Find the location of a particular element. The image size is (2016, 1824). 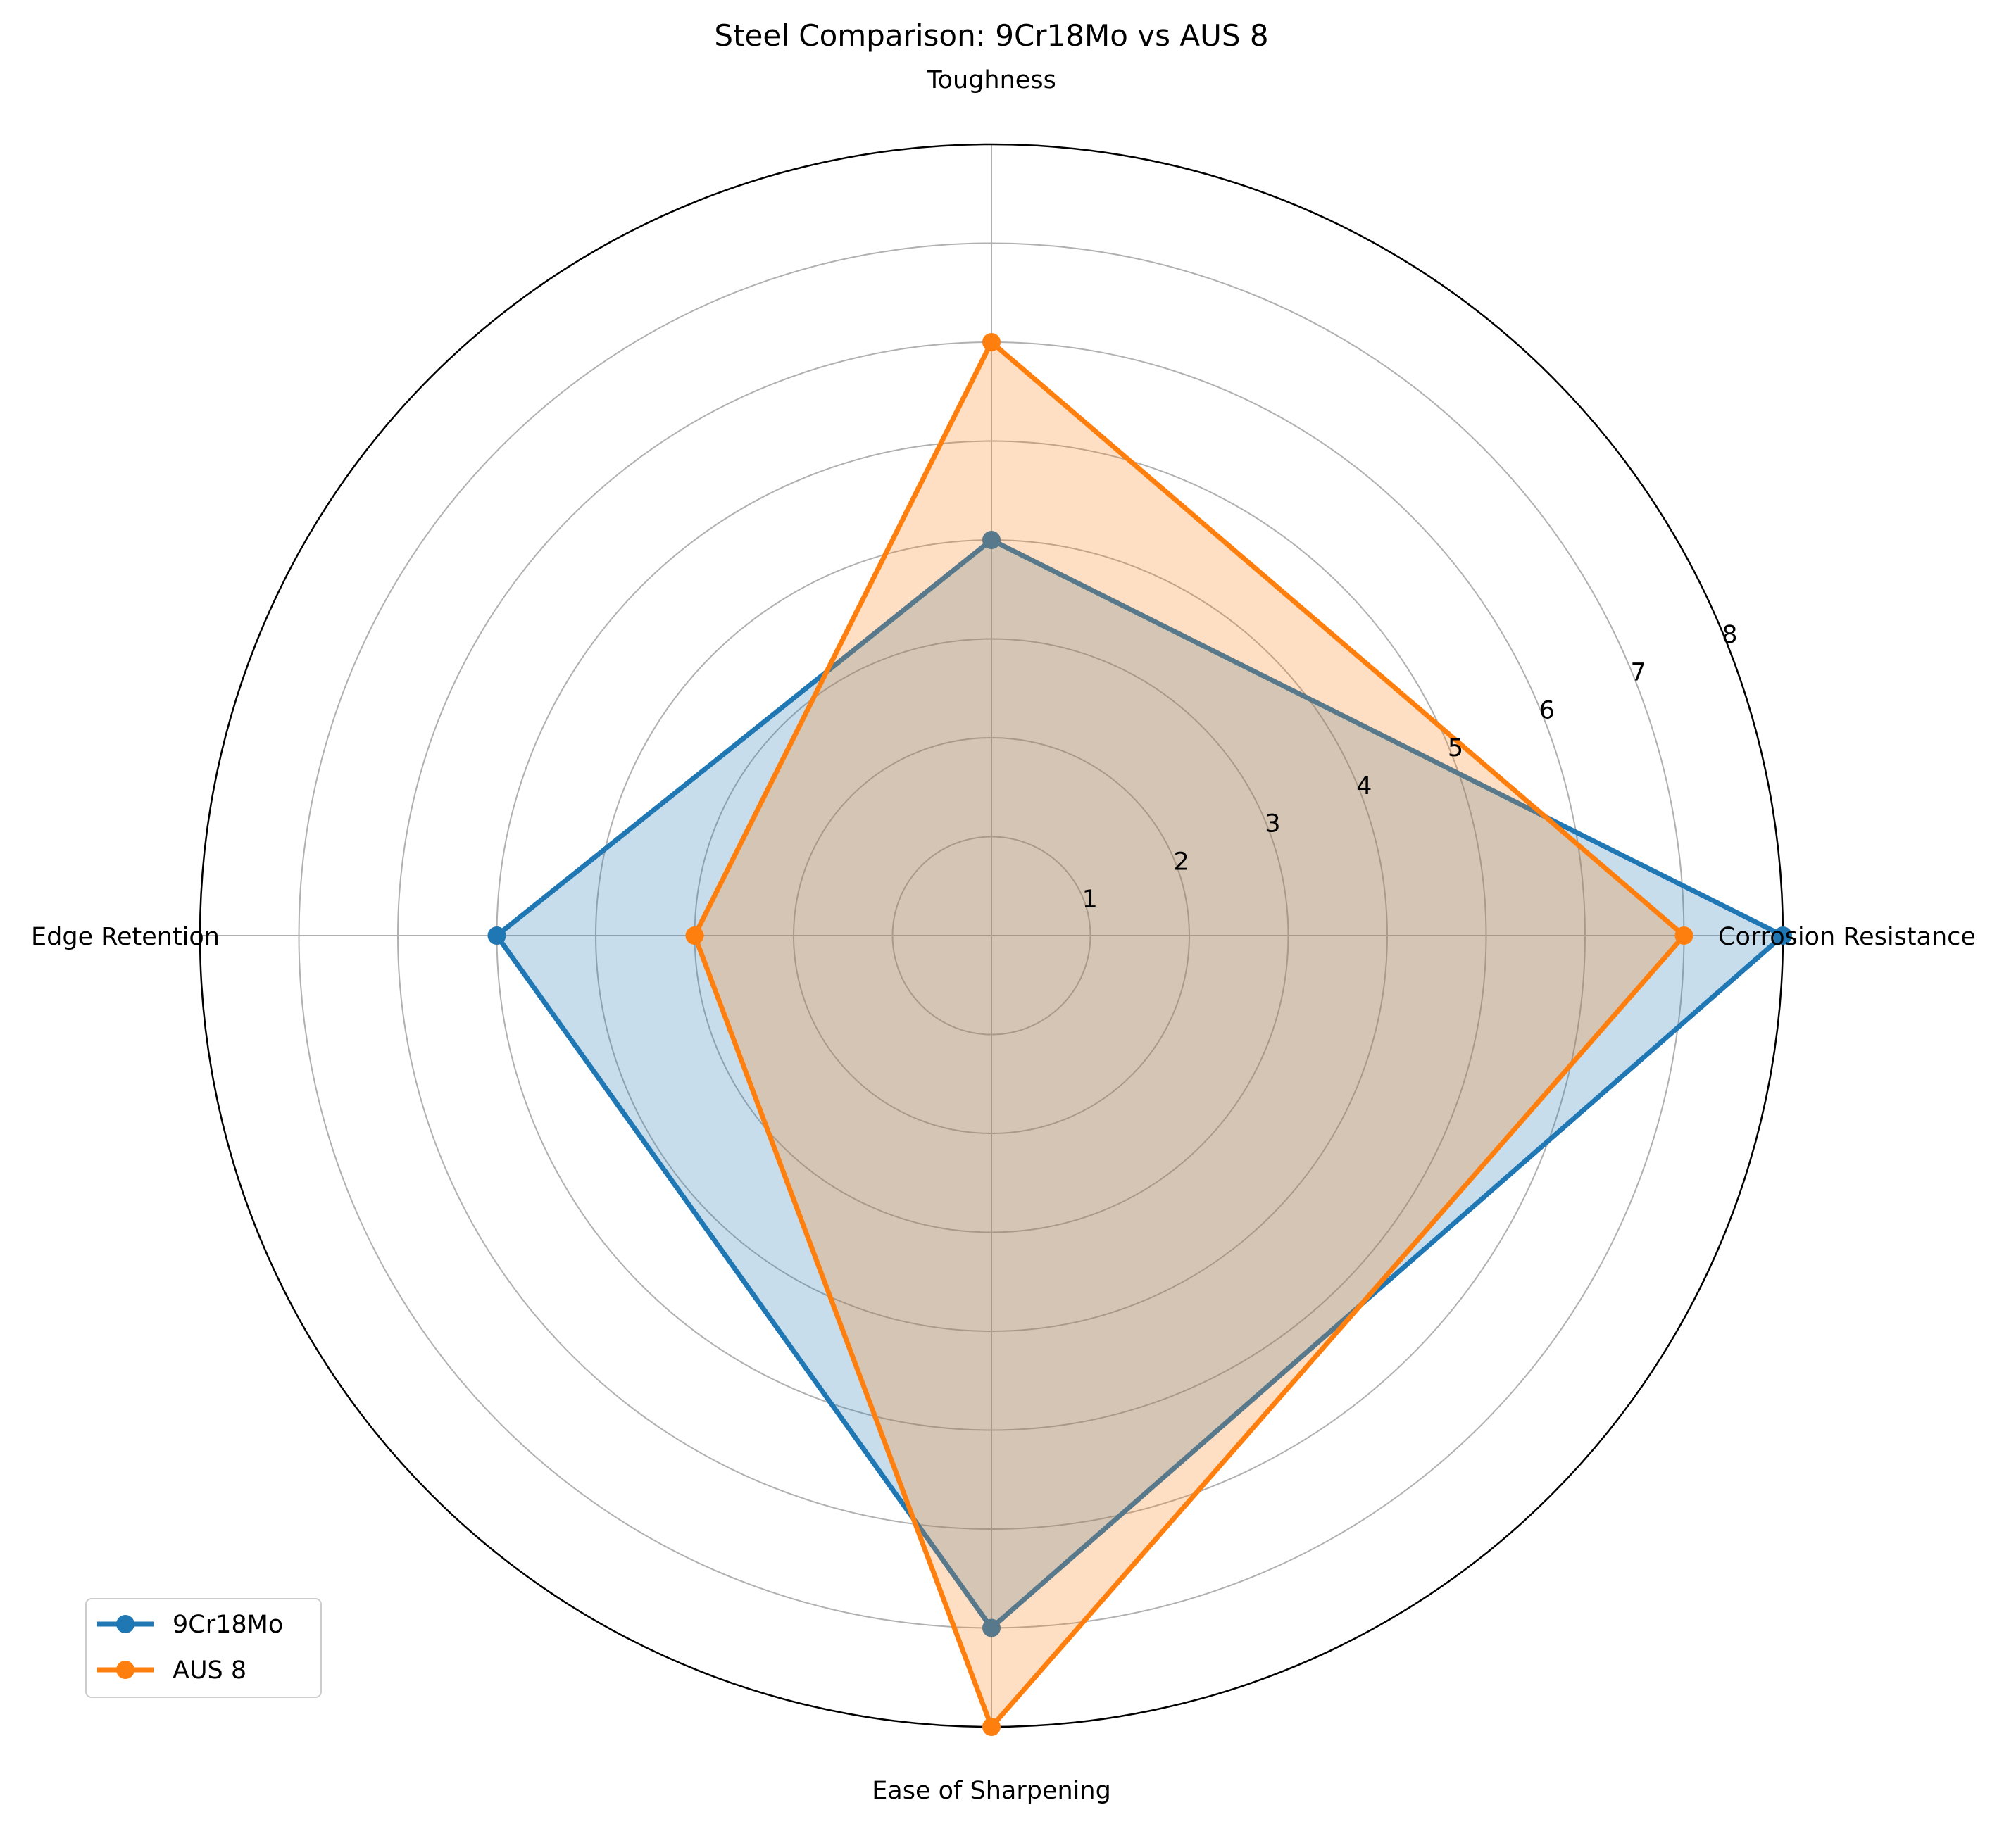

legend-label-9cr18mo: 9Cr18Mo is located at coordinates (228, 1625).